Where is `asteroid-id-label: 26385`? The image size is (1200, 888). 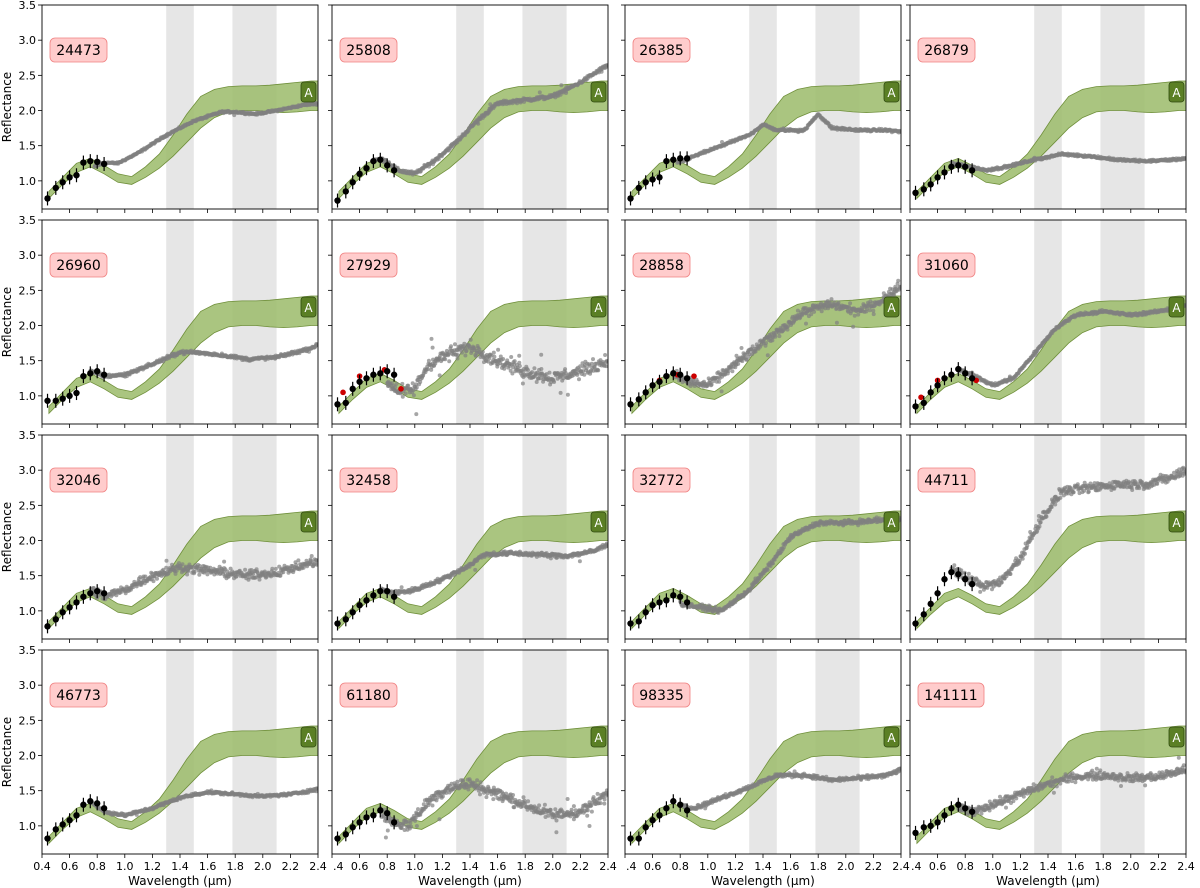
asteroid-id-label: 26385 is located at coordinates (661, 51).